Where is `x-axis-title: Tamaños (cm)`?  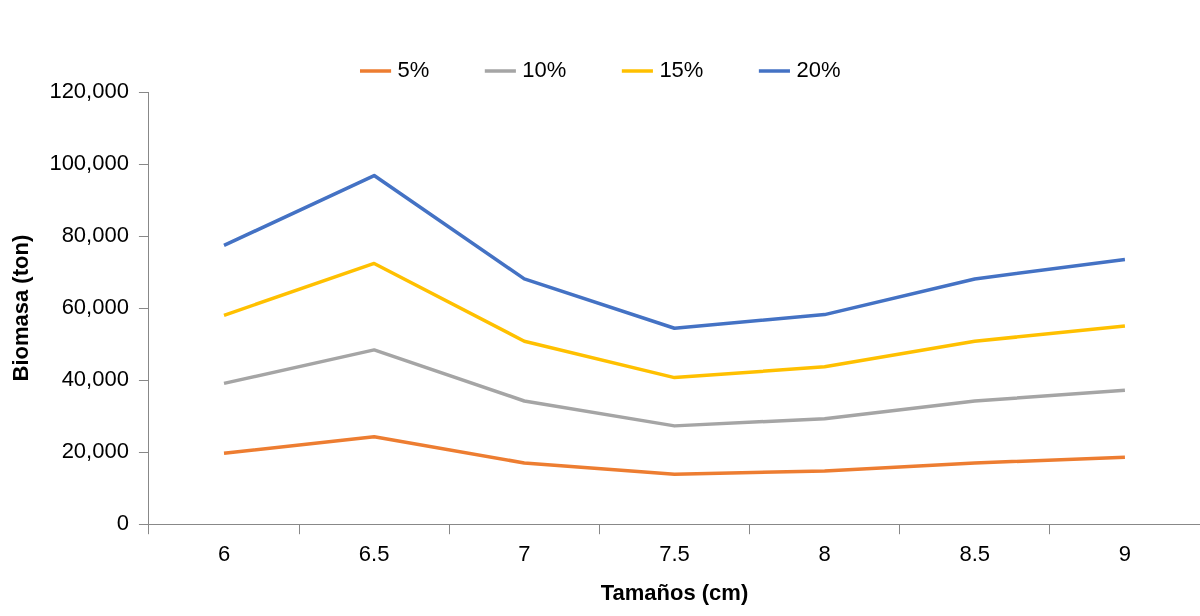
x-axis-title: Tamaños (cm) is located at coordinates (674, 592).